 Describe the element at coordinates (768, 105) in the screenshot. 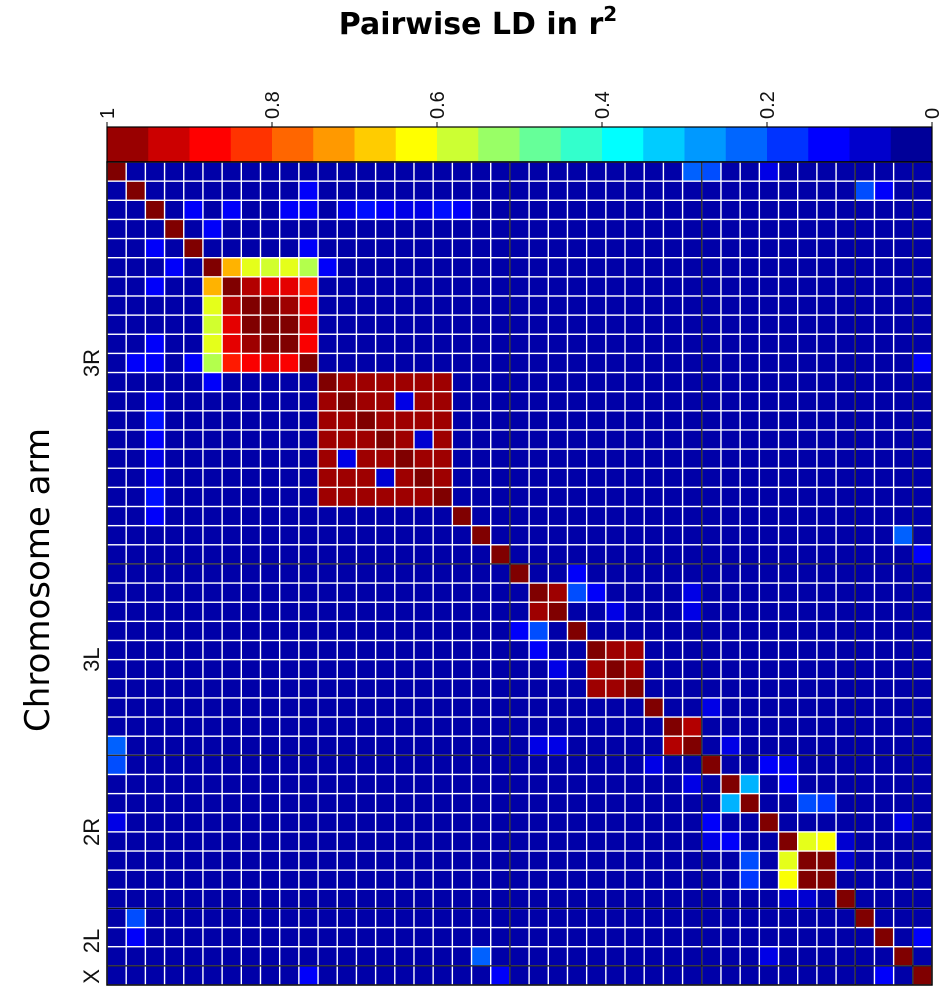

I see `colorbar-tick-label: 0.2` at that location.